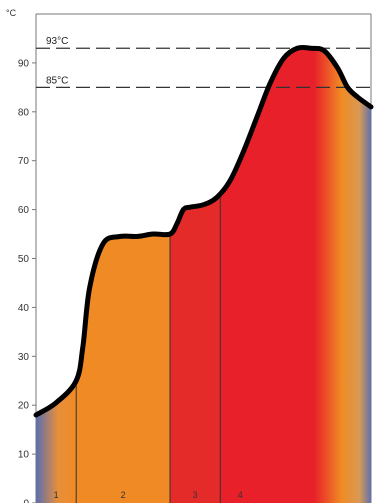 The image size is (375, 503). Describe the element at coordinates (57, 80) in the screenshot. I see `reference-line-label-85: 85°C` at that location.